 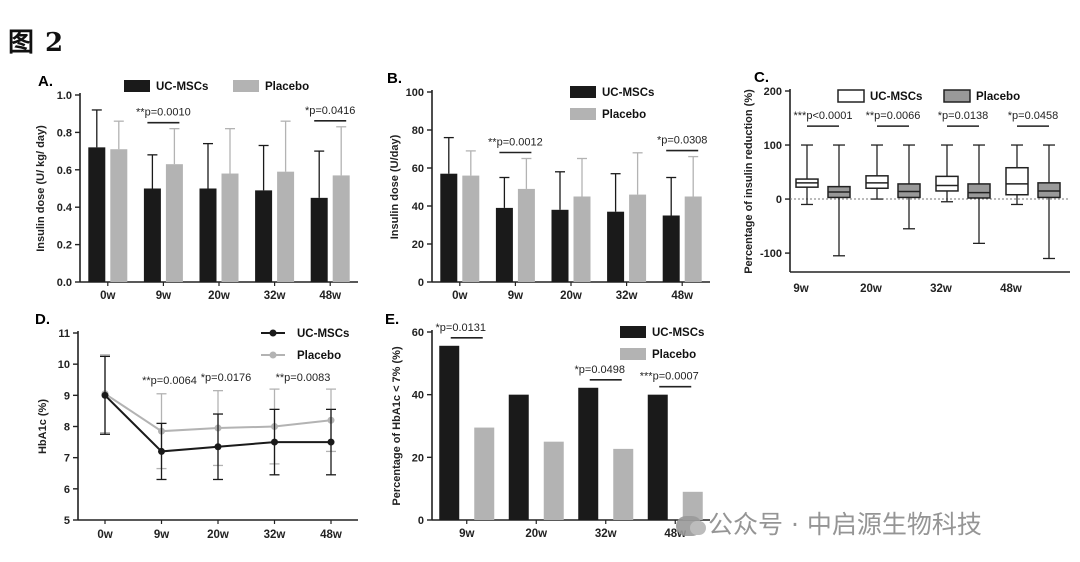 What do you see at coordinates (273, 355) in the screenshot?
I see `legend-marker` at bounding box center [273, 355].